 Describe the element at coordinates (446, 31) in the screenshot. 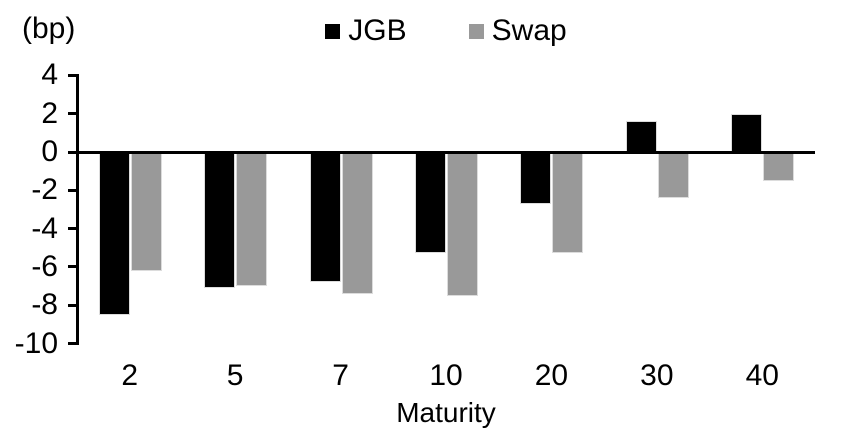

I see `legend: JGB Swap` at that location.